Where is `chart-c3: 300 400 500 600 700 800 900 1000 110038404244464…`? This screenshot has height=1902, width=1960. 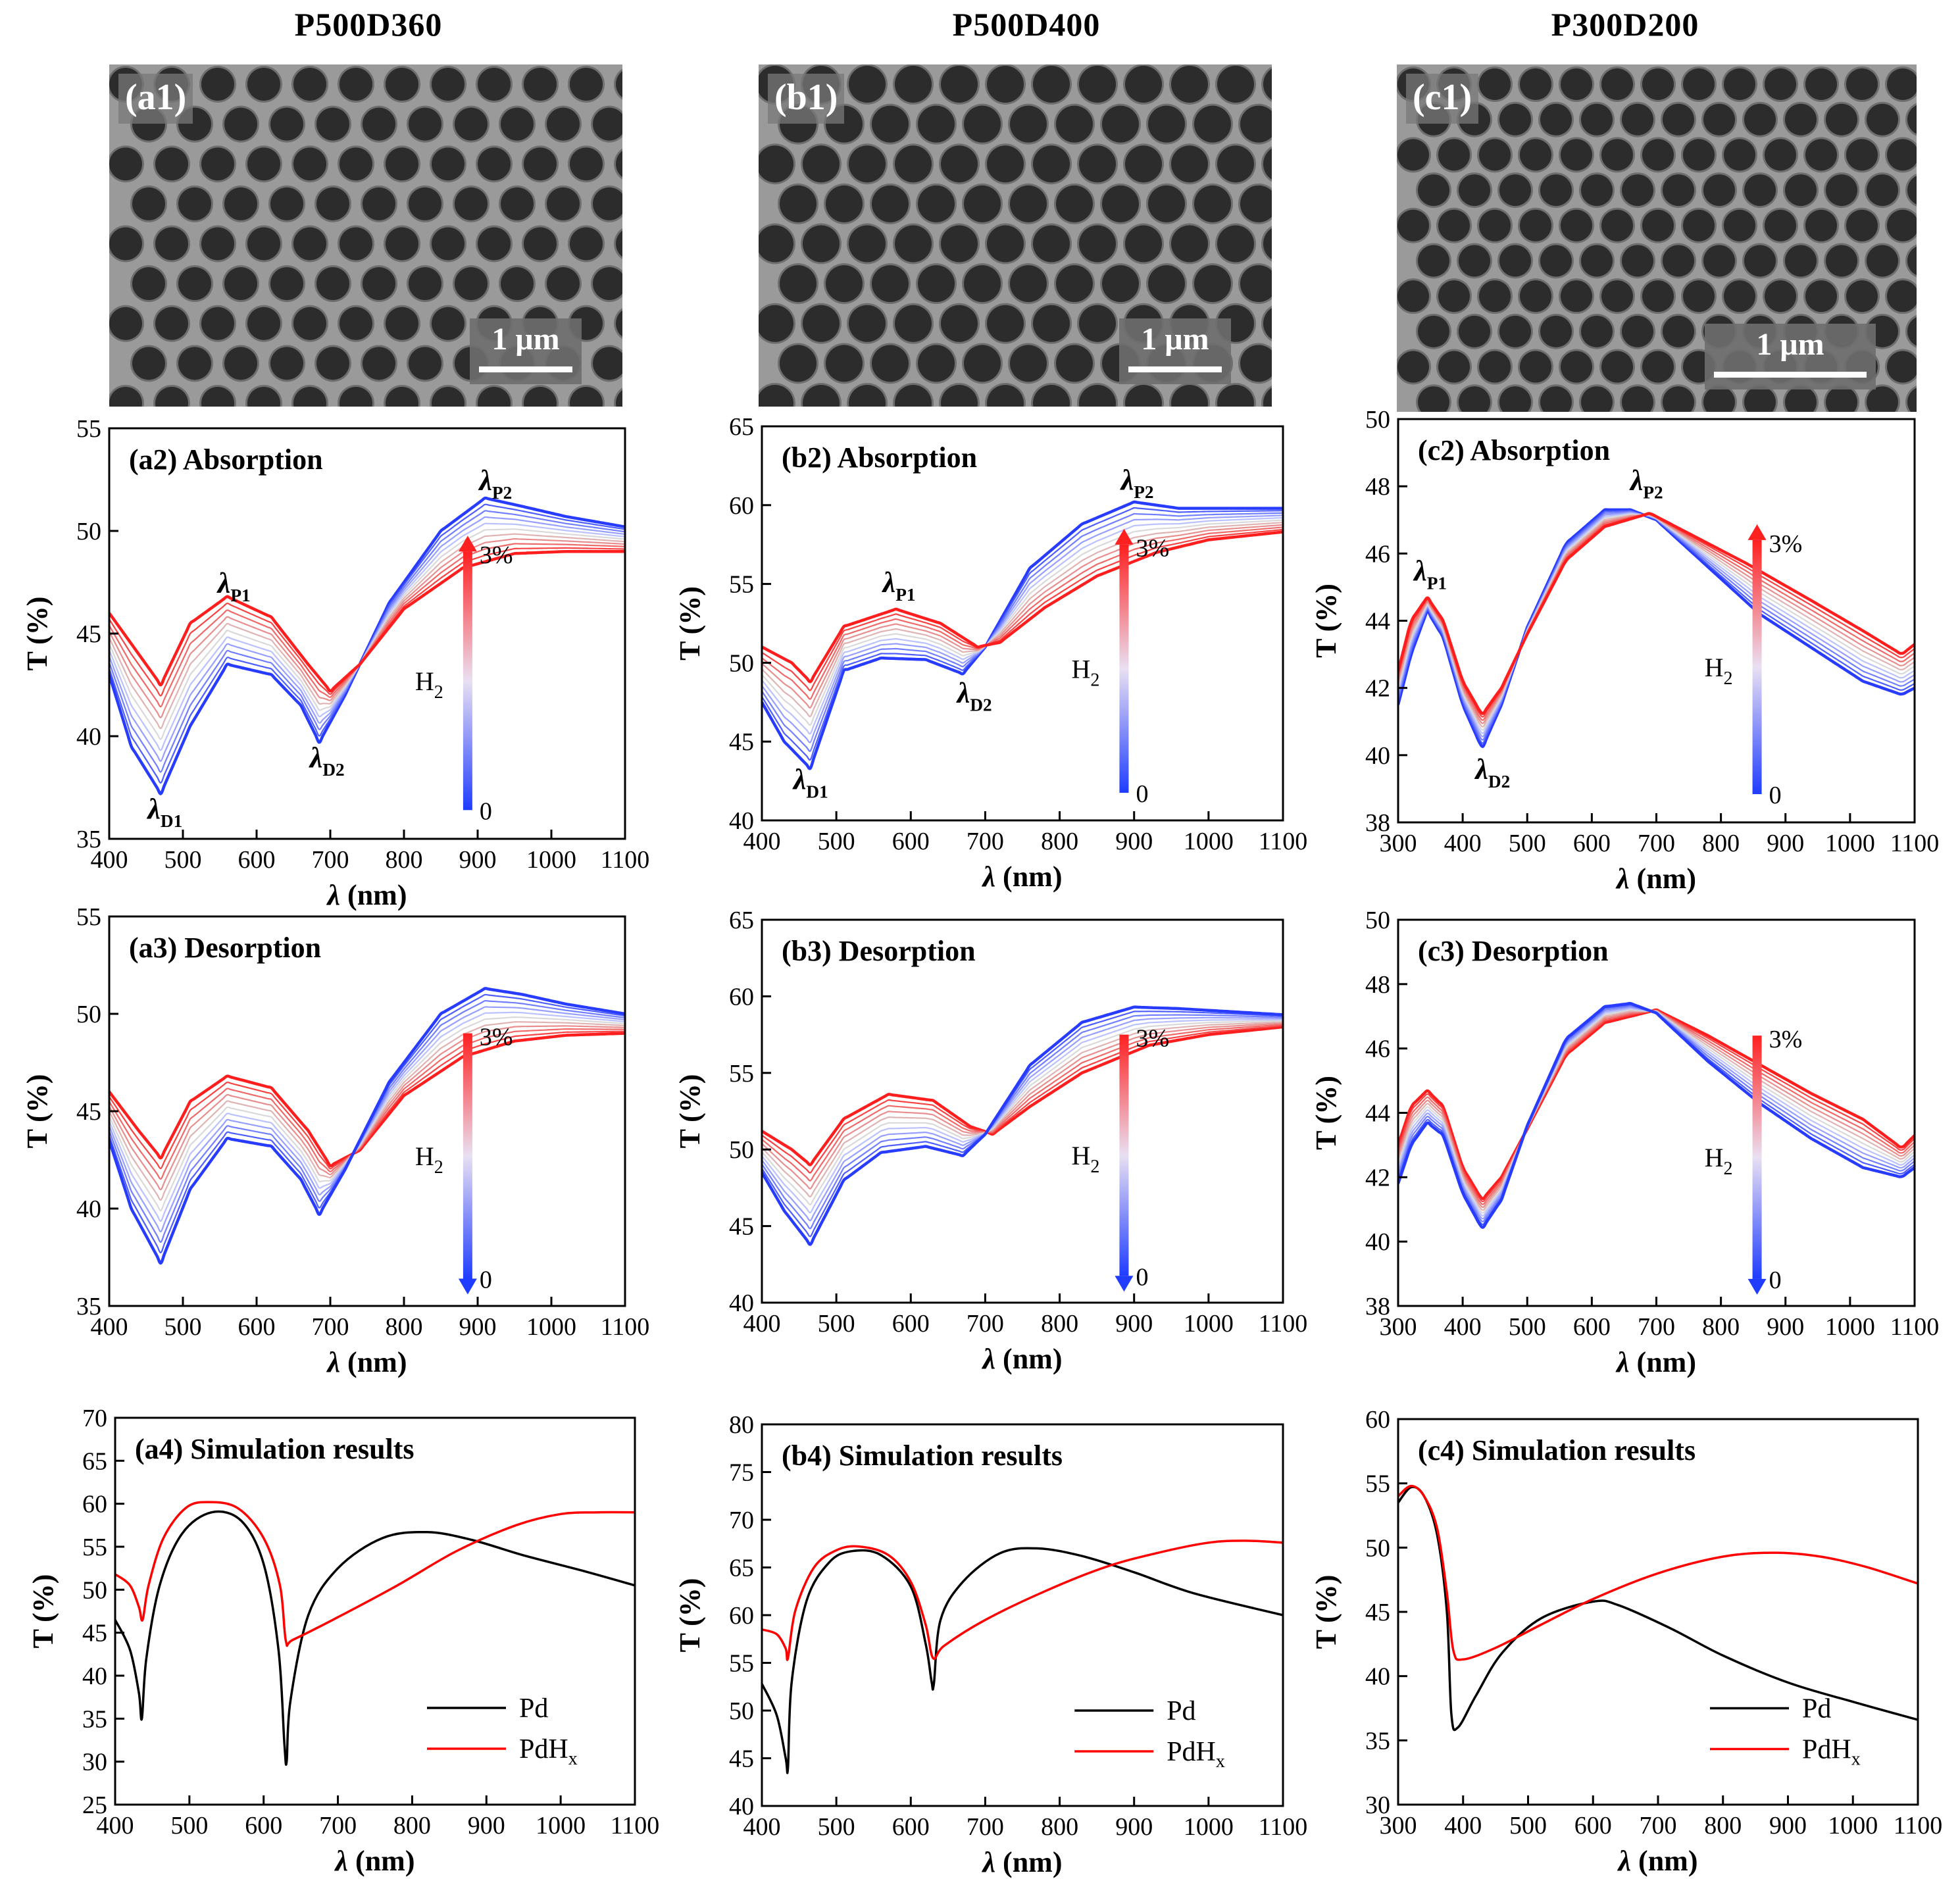 chart-c3: 300 400 500 600 700 800 900 1000 110038404244464… is located at coordinates (1624, 1142).